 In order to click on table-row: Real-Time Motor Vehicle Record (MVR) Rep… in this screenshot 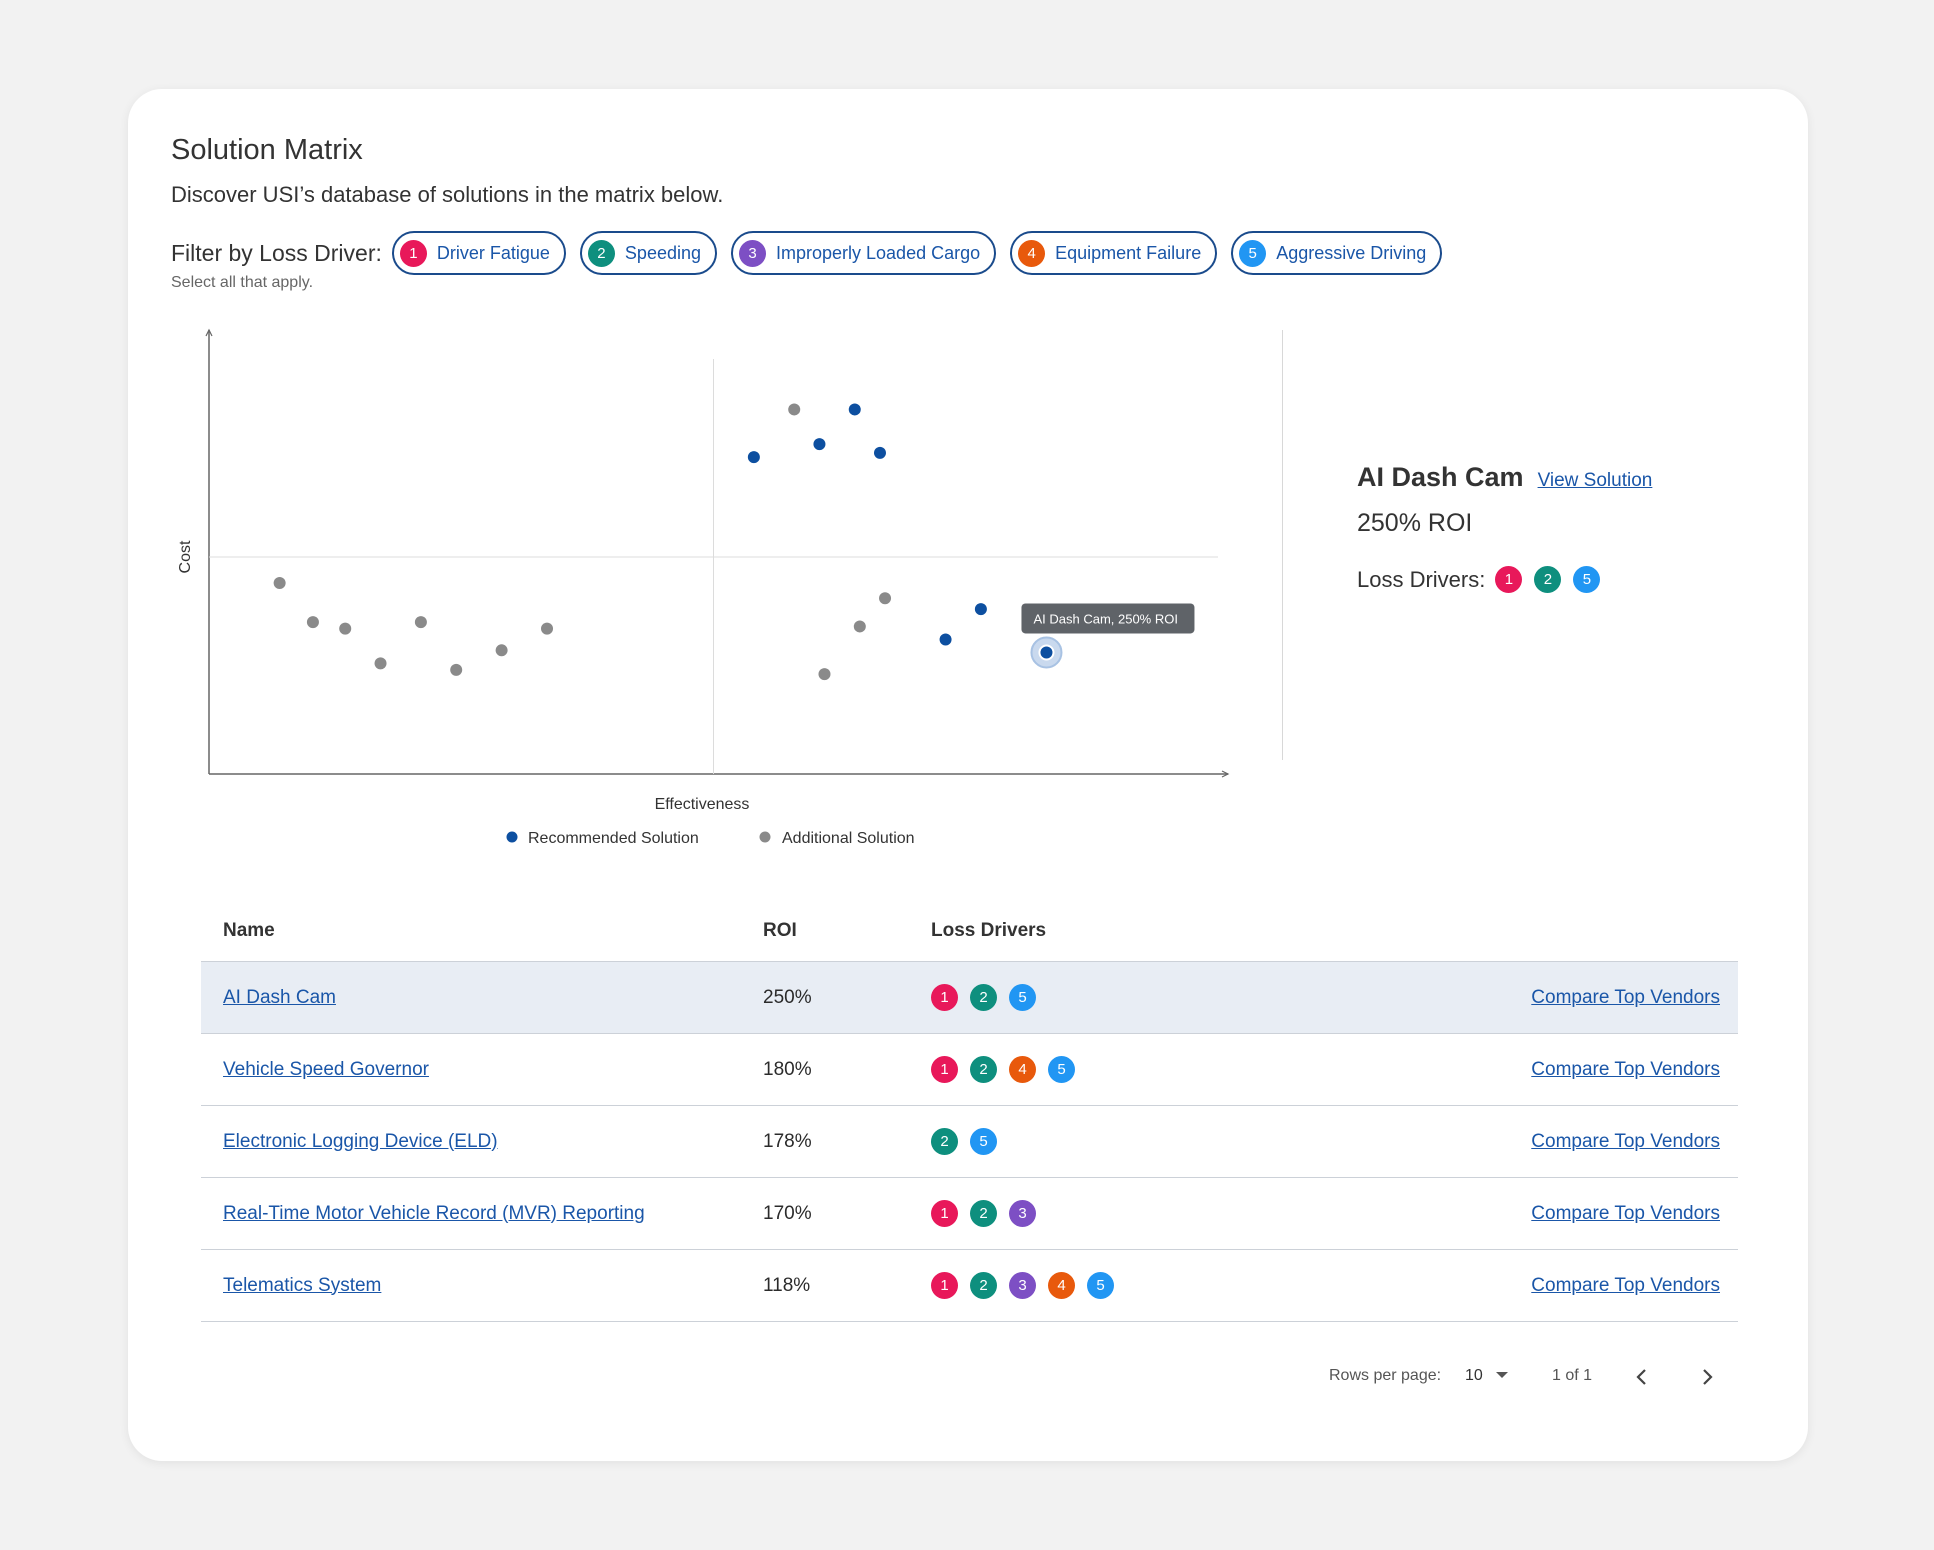, I will do `click(969, 1214)`.